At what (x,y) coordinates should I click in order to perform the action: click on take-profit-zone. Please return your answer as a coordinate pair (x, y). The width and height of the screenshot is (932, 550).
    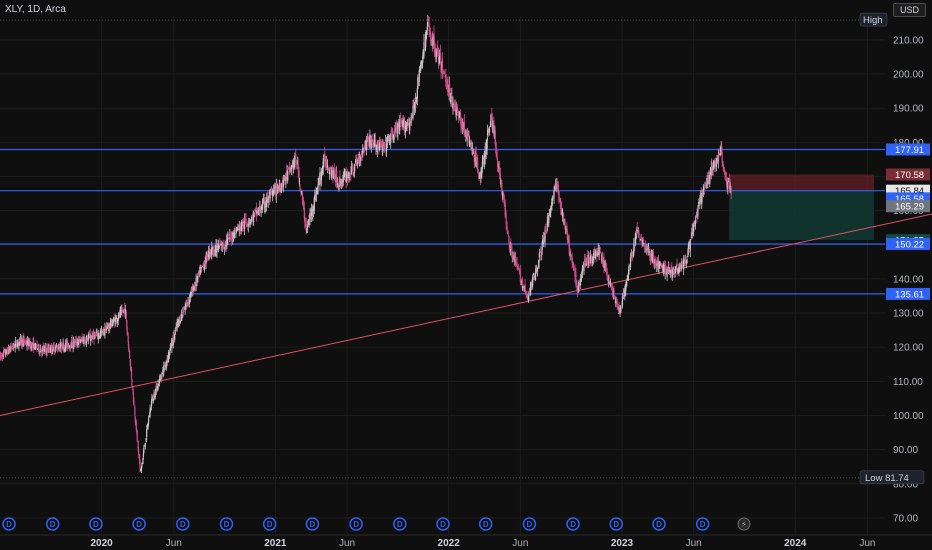
    Looking at the image, I should click on (802, 215).